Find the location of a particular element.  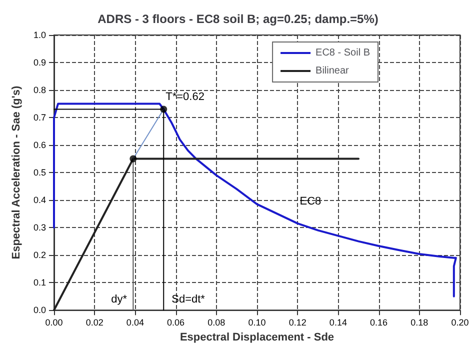

x-tick-label: 0.14 is located at coordinates (338, 323).